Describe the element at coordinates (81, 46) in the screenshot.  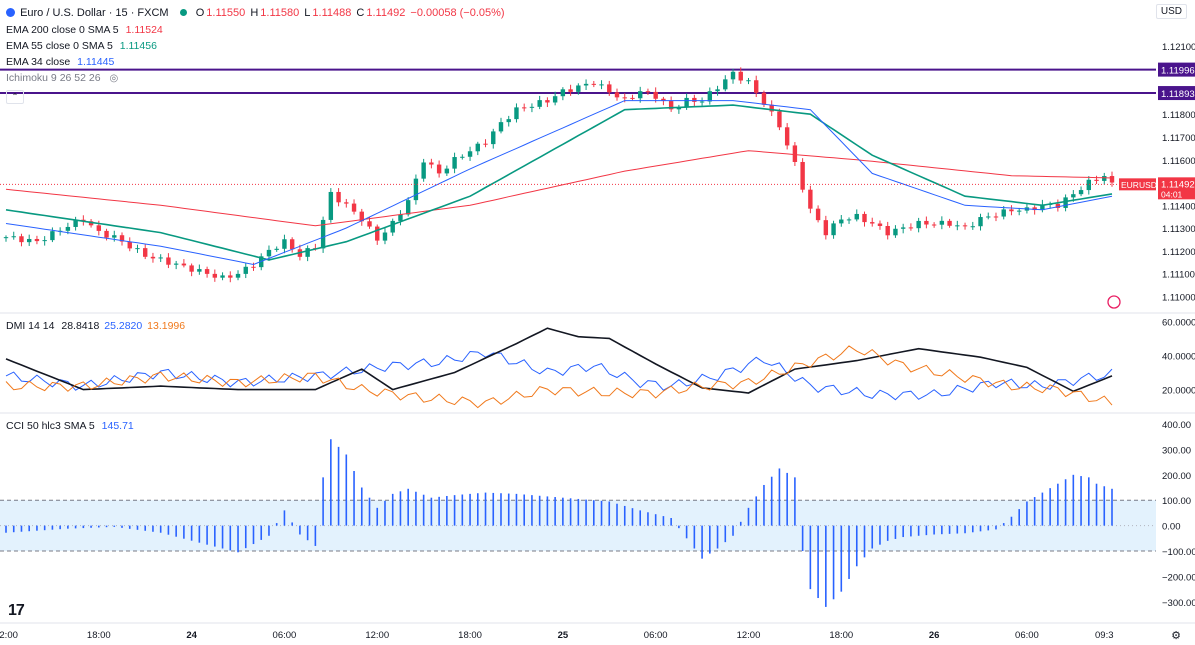
I see `ema55-legend: EMA 55 close 0 SMA 5 1.11456` at that location.